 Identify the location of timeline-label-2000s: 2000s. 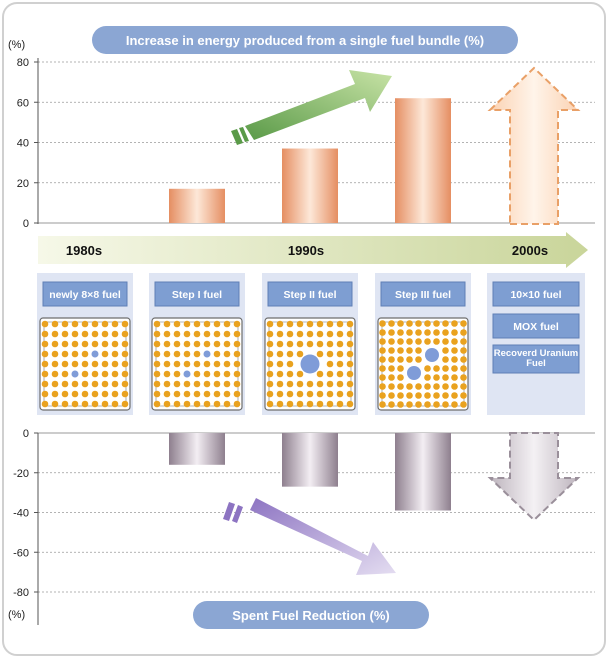
(530, 250).